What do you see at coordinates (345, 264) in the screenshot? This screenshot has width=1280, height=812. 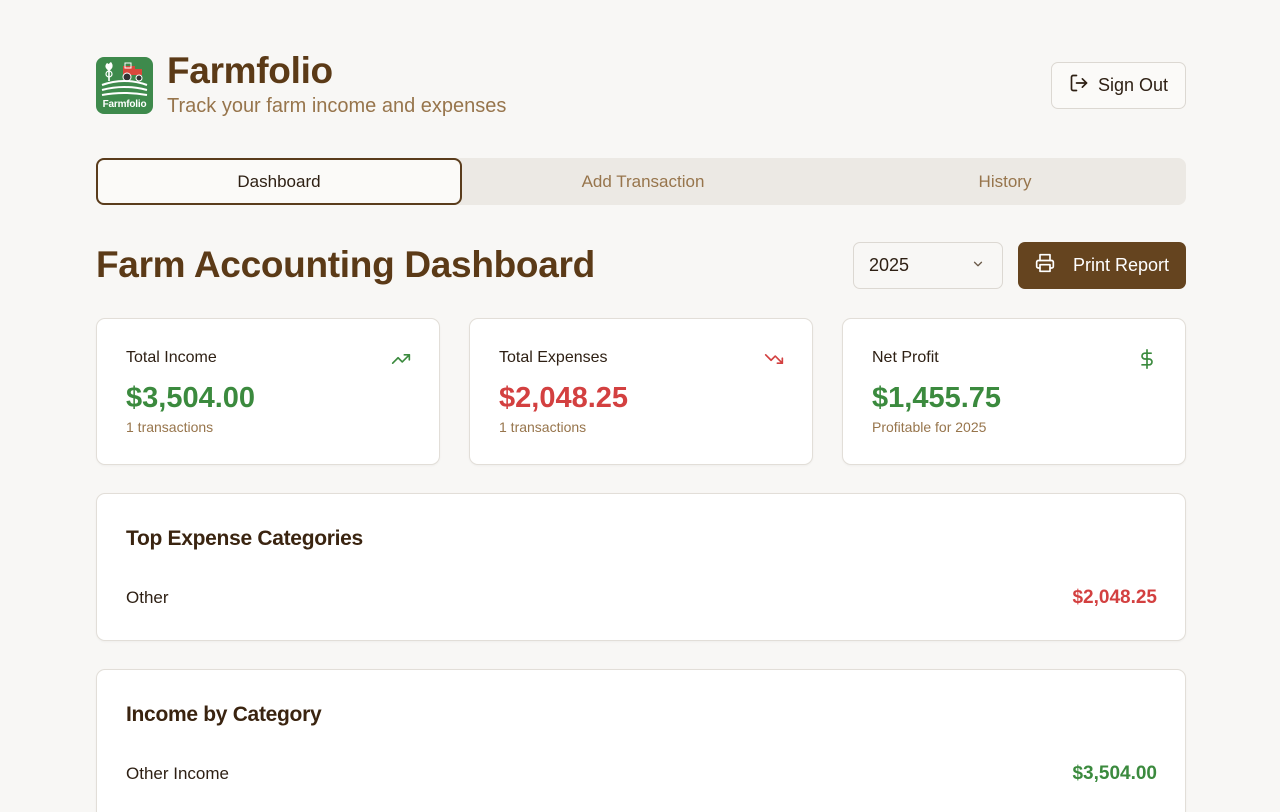 I see `page-title: Farm Accounting Dashboard` at bounding box center [345, 264].